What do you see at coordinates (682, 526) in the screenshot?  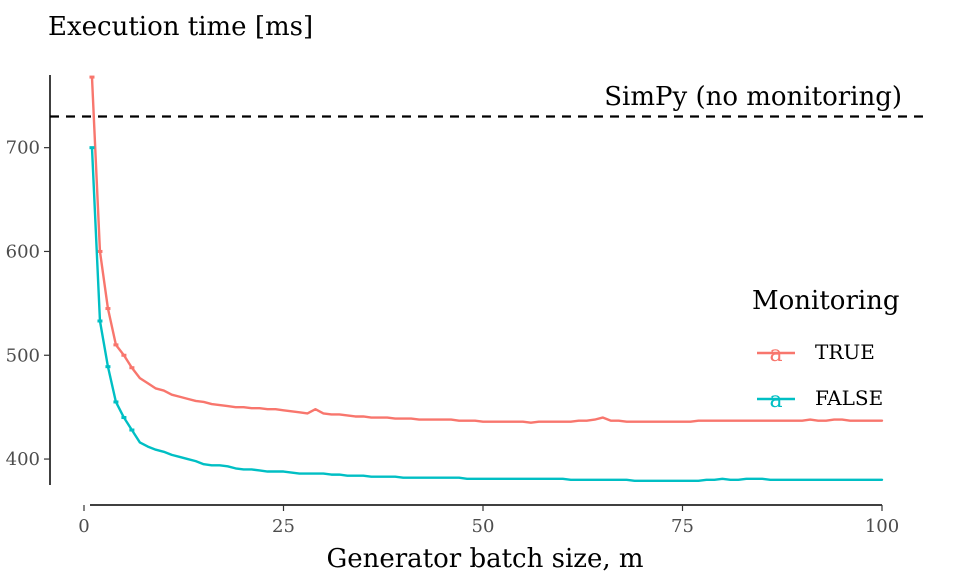 I see `x-tick-label: 75` at bounding box center [682, 526].